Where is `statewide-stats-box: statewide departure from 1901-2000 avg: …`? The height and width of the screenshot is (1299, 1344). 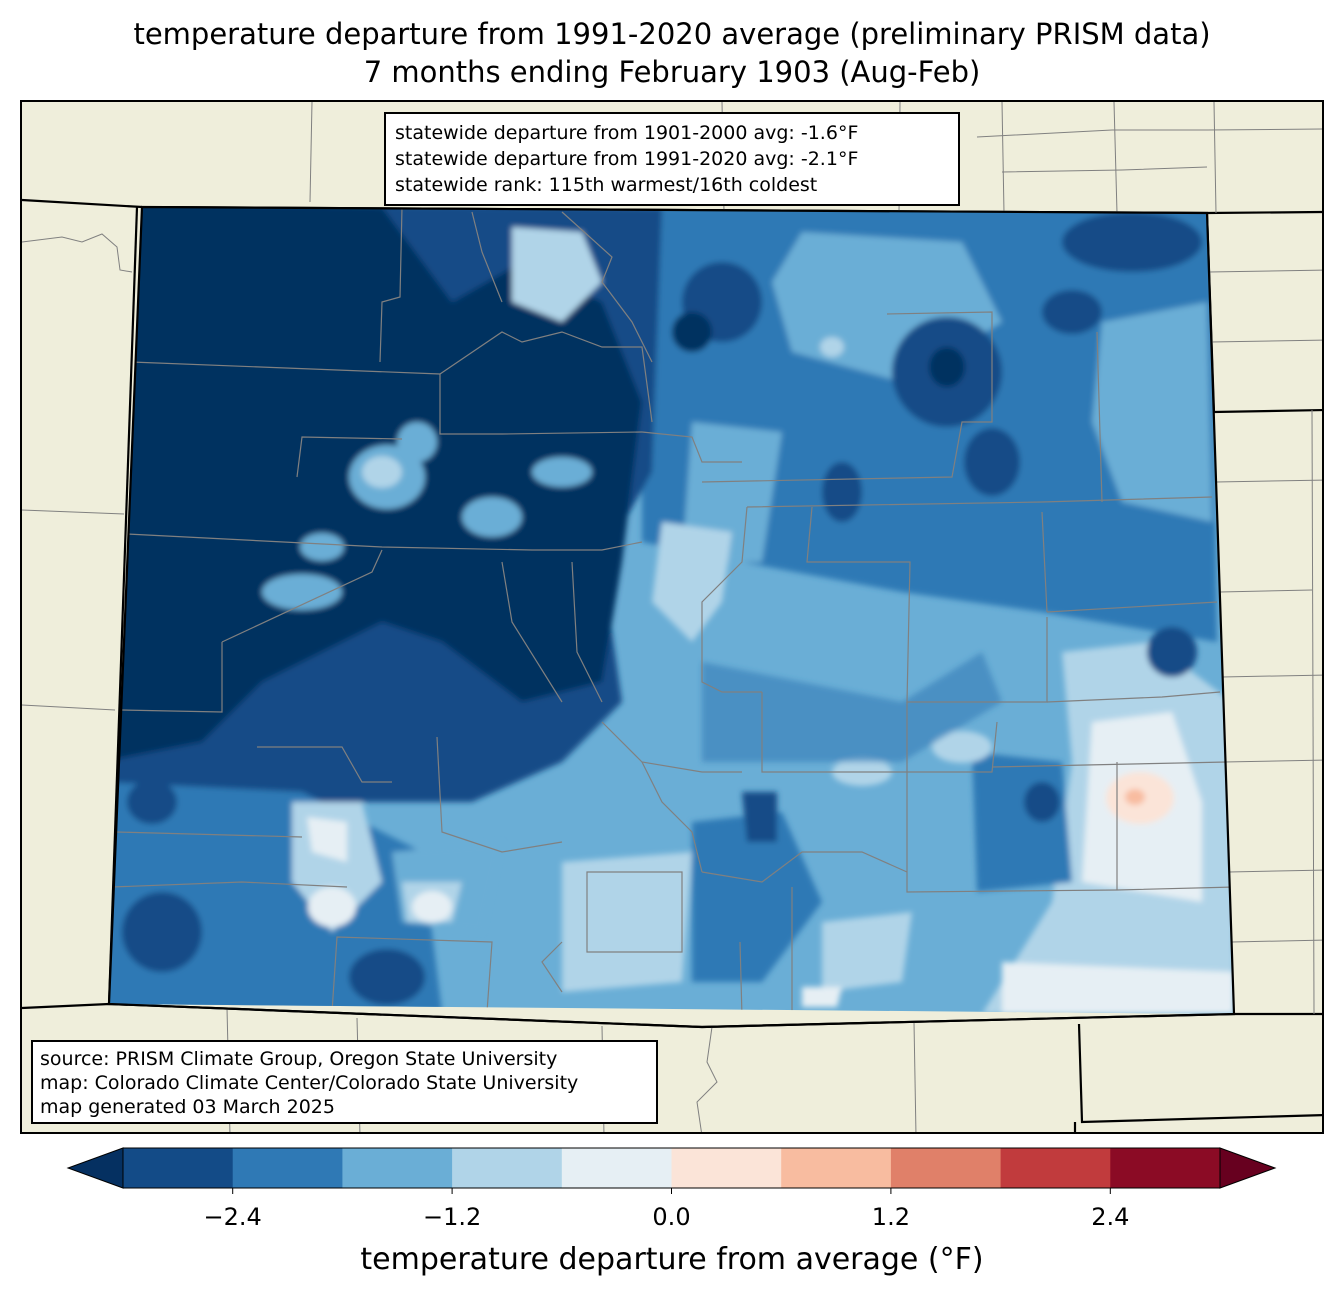 statewide-stats-box: statewide departure from 1901-2000 avg: … is located at coordinates (672, 159).